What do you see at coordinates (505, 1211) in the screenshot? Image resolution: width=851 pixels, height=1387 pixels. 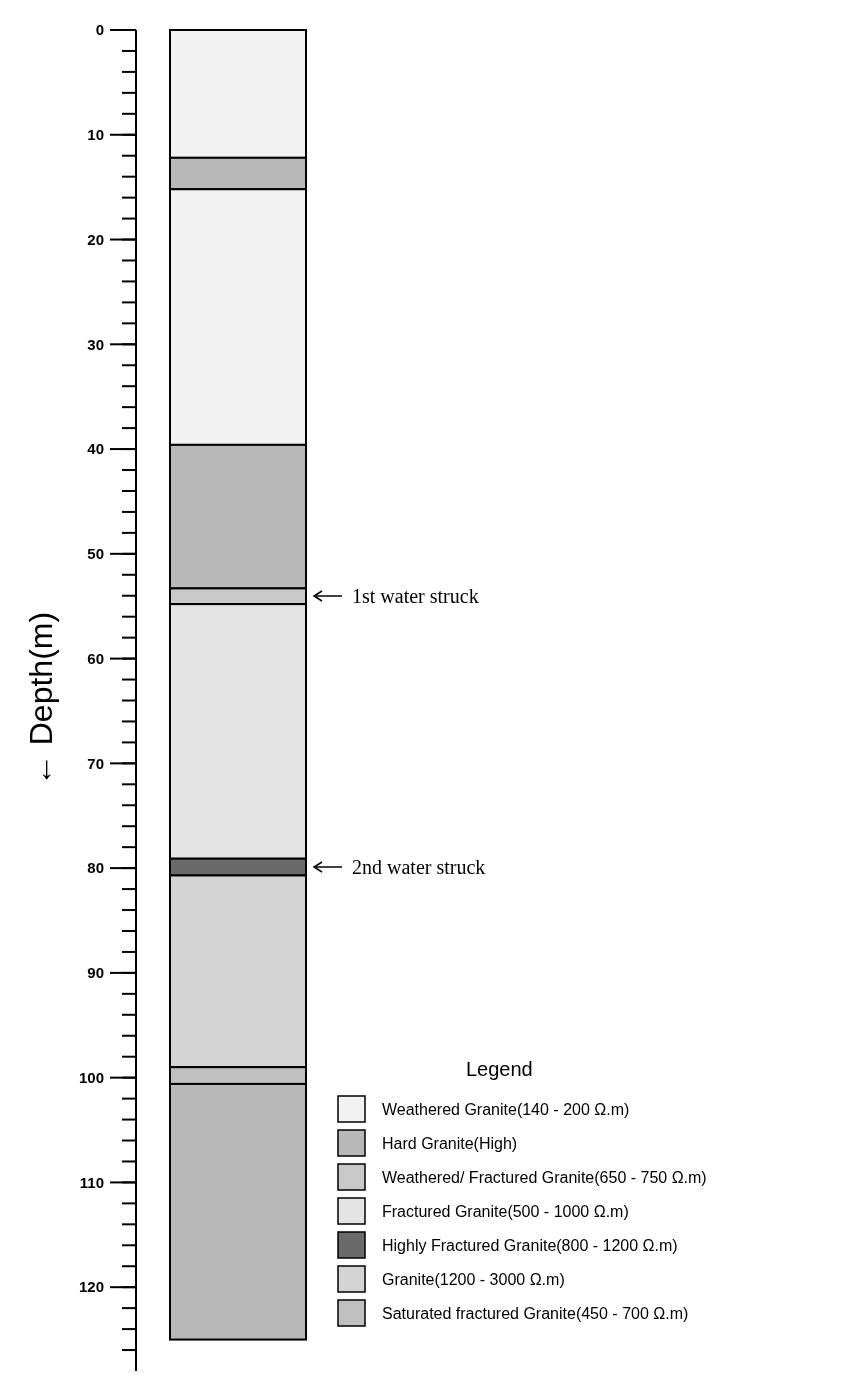 I see `legend-label: Fractured Granite(500 - 1000 Ω.m)` at bounding box center [505, 1211].